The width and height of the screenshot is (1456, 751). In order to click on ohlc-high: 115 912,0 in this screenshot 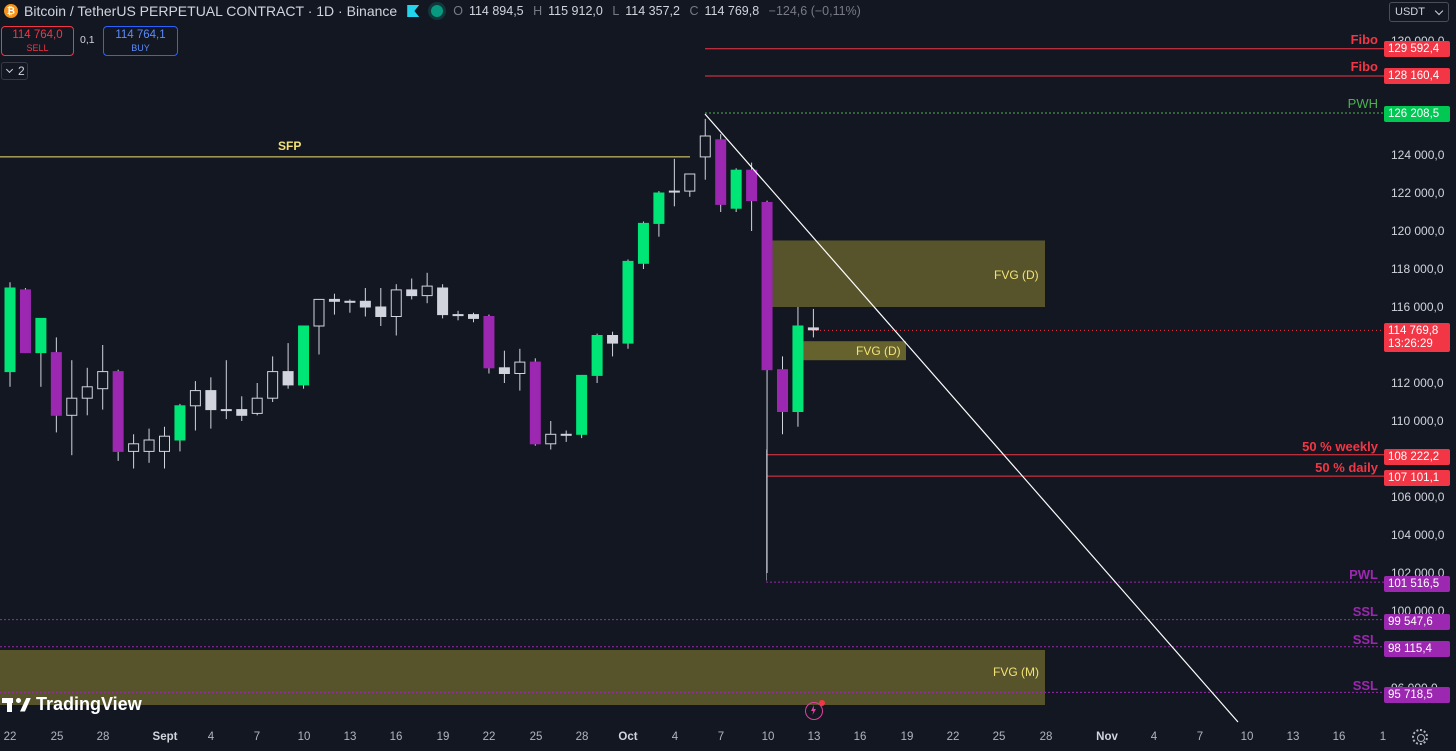, I will do `click(575, 11)`.